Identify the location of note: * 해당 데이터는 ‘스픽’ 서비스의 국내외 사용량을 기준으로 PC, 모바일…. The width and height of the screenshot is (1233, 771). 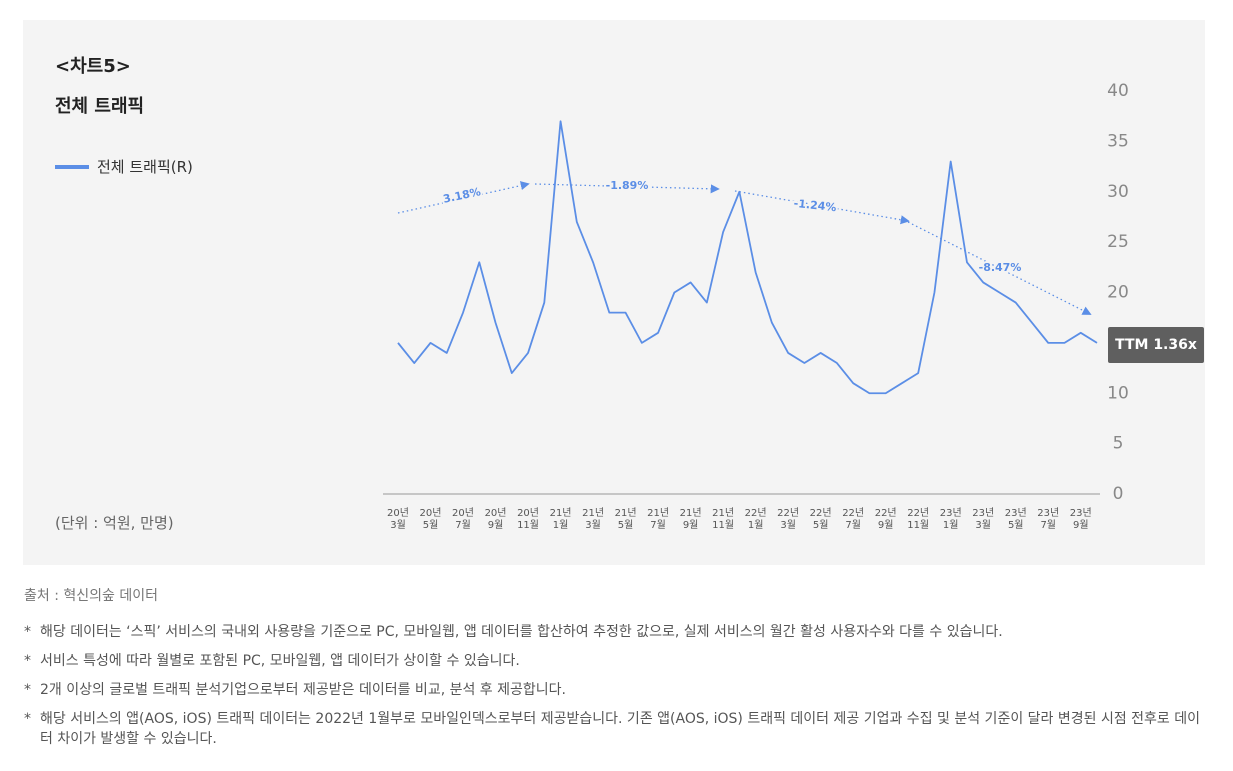
(614, 632).